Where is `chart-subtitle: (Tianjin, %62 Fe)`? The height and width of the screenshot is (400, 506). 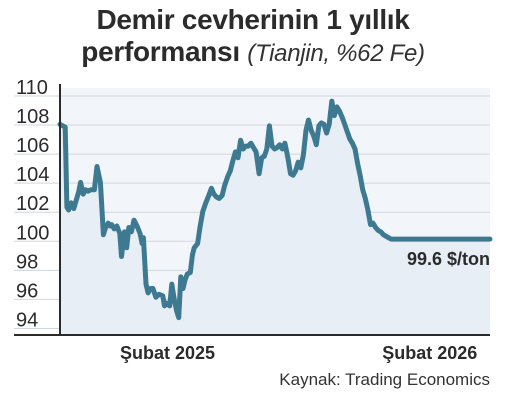 chart-subtitle: (Tianjin, %62 Fe) is located at coordinates (336, 53).